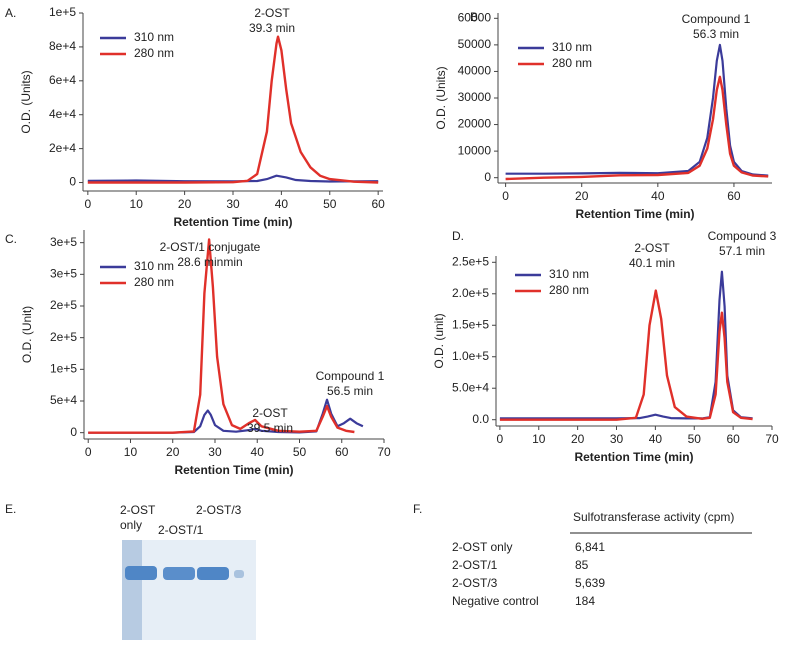 This screenshot has height=646, width=800. What do you see at coordinates (475, 565) in the screenshot?
I see `table-row-label: 2-OST/1` at bounding box center [475, 565].